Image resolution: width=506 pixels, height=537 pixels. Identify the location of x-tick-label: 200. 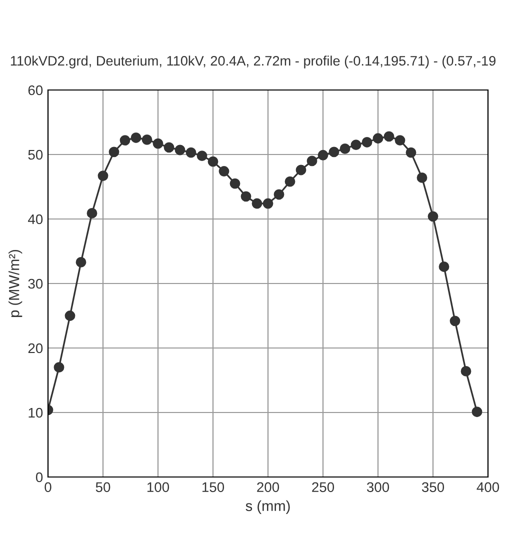
(268, 487).